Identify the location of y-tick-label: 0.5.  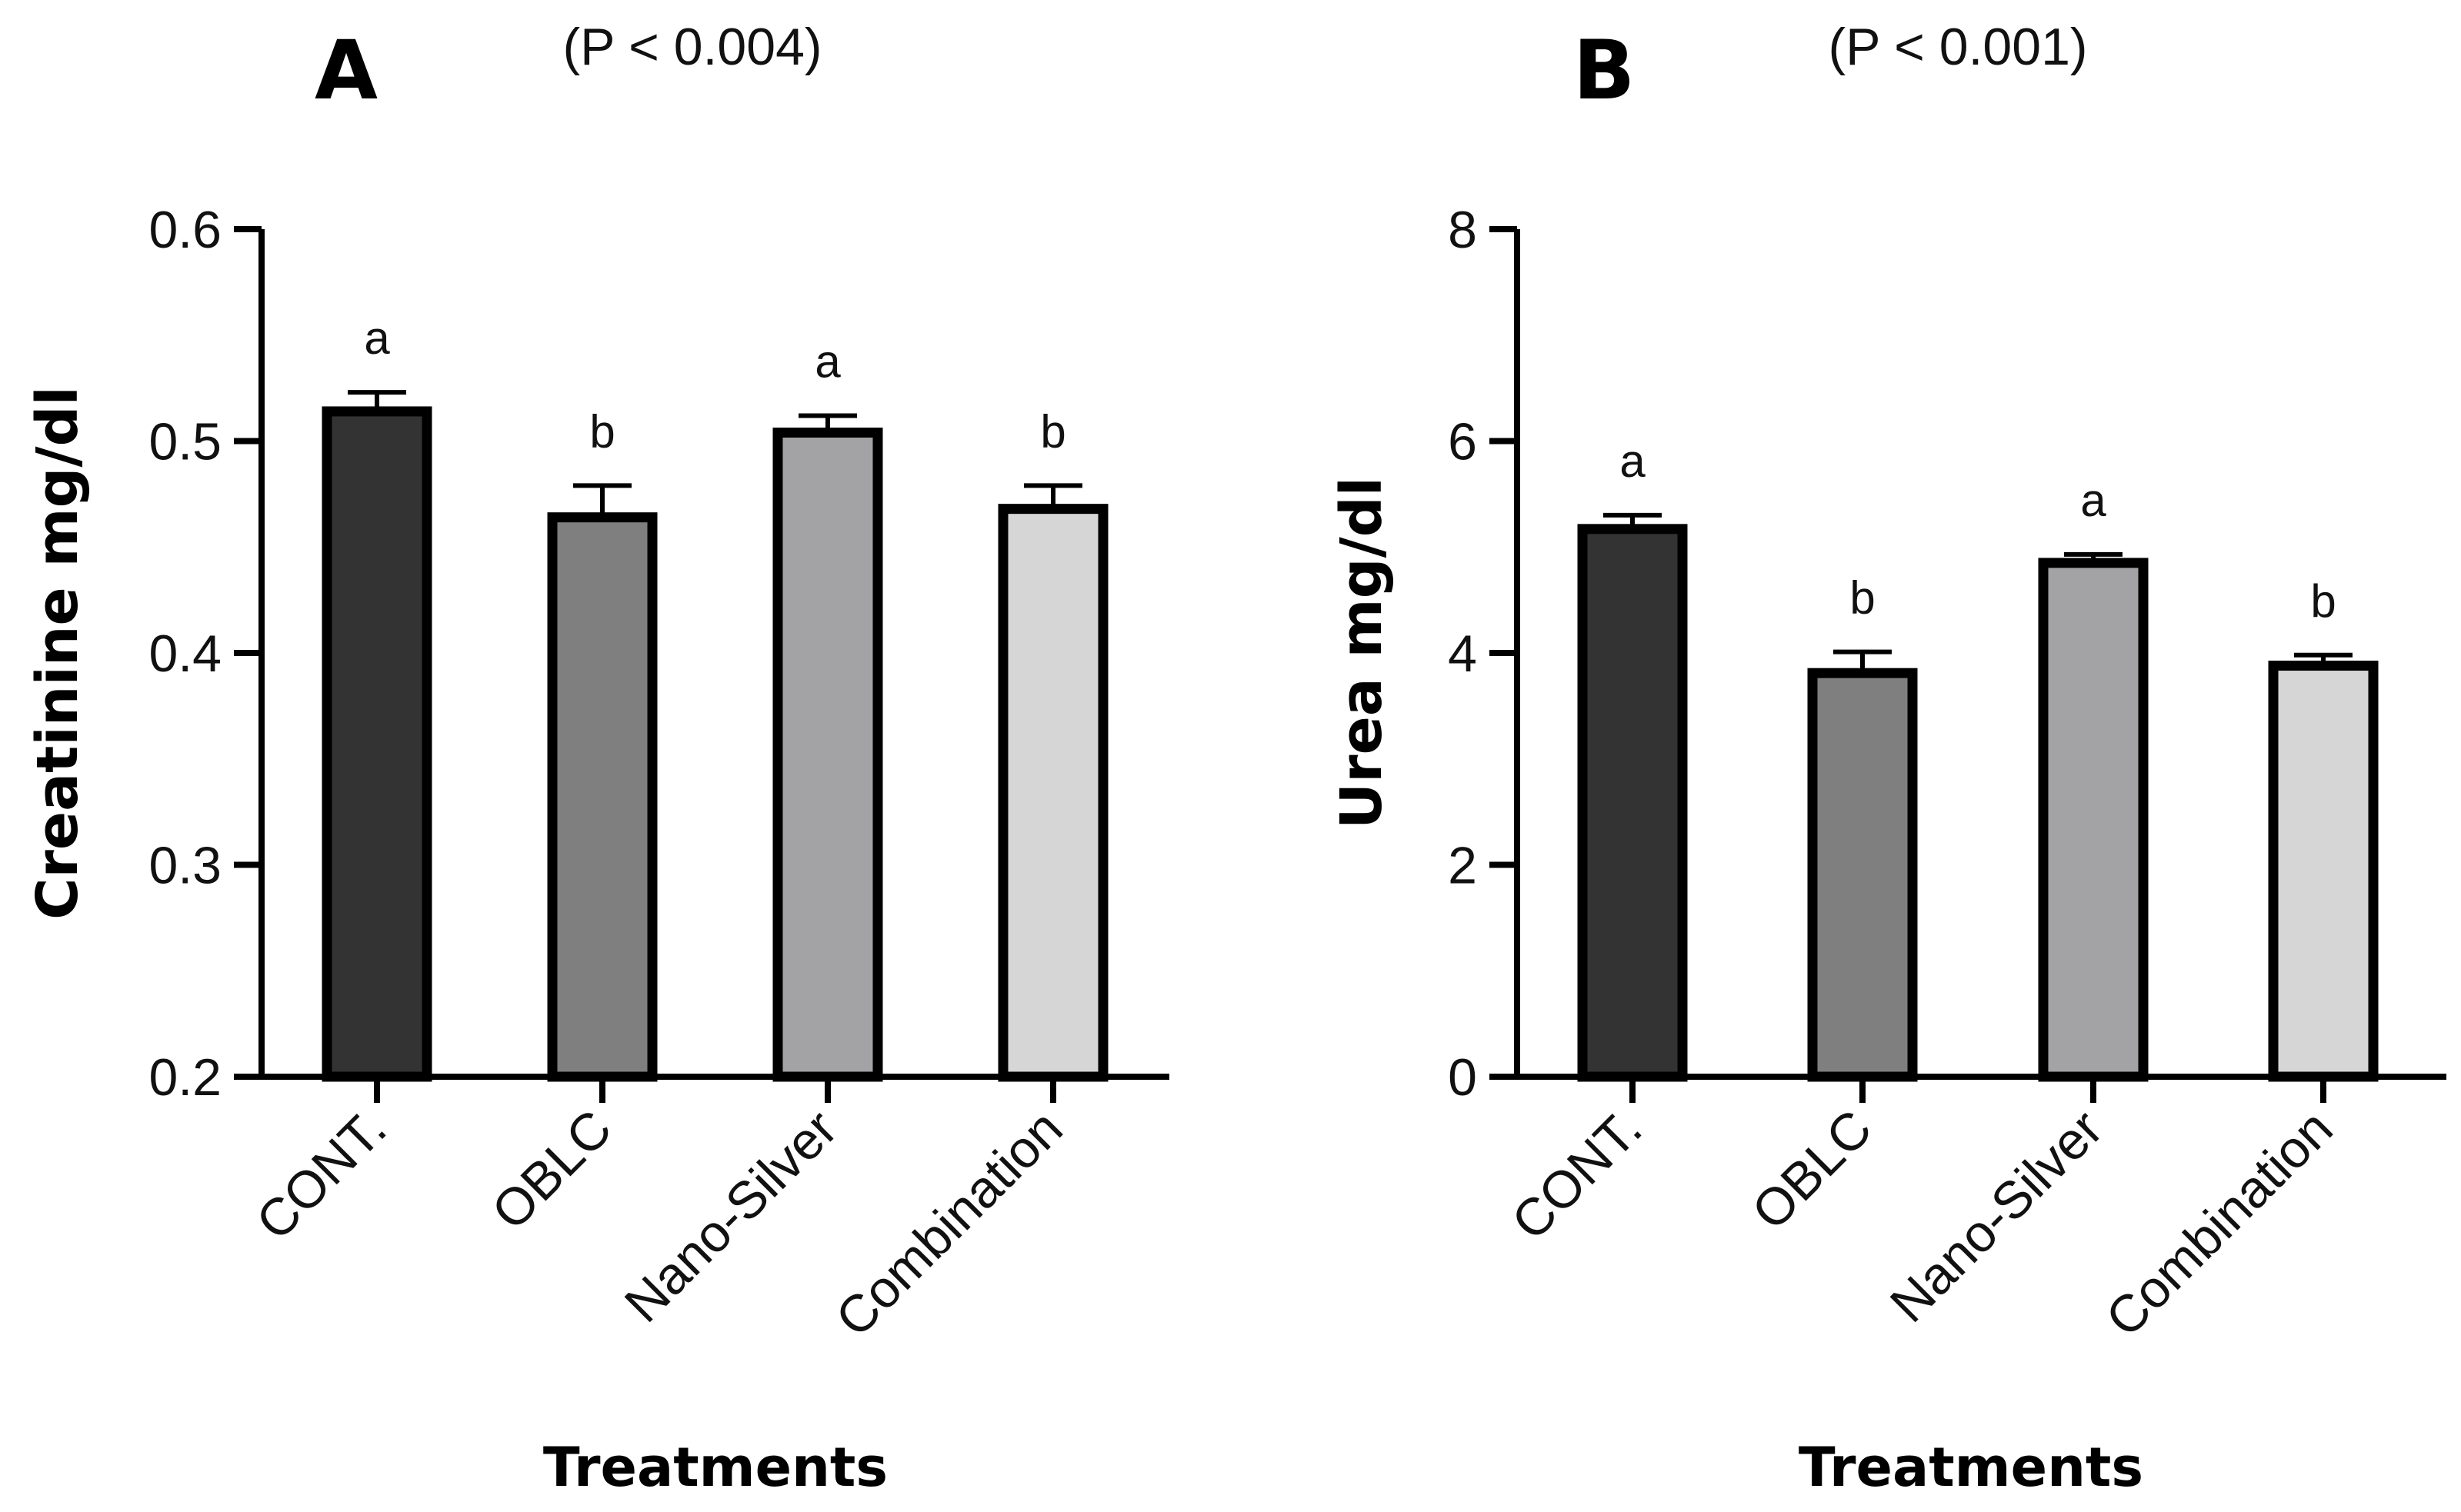
(185, 442).